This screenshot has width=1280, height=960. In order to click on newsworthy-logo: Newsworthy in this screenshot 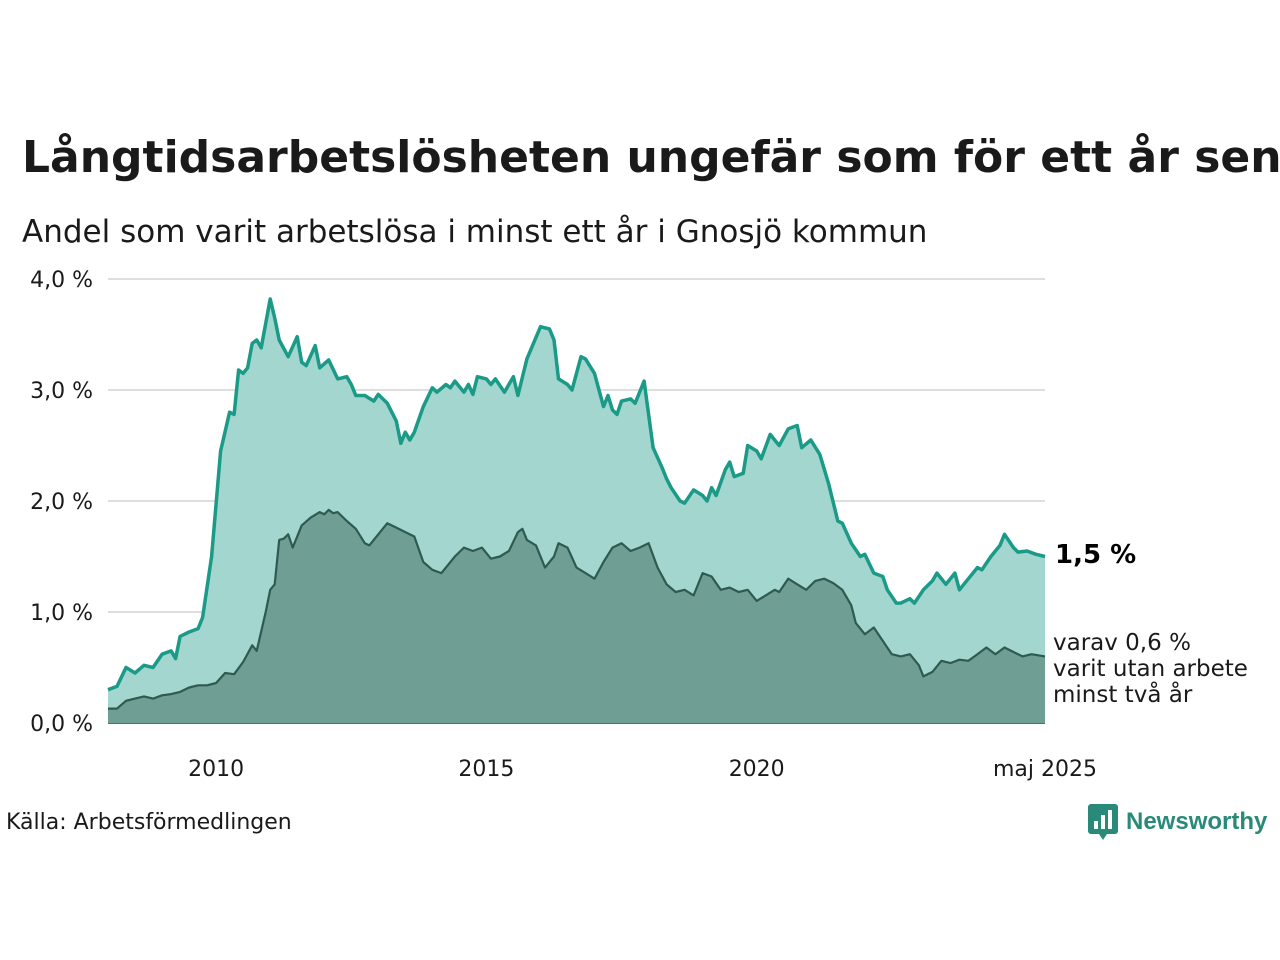, I will do `click(1177, 822)`.